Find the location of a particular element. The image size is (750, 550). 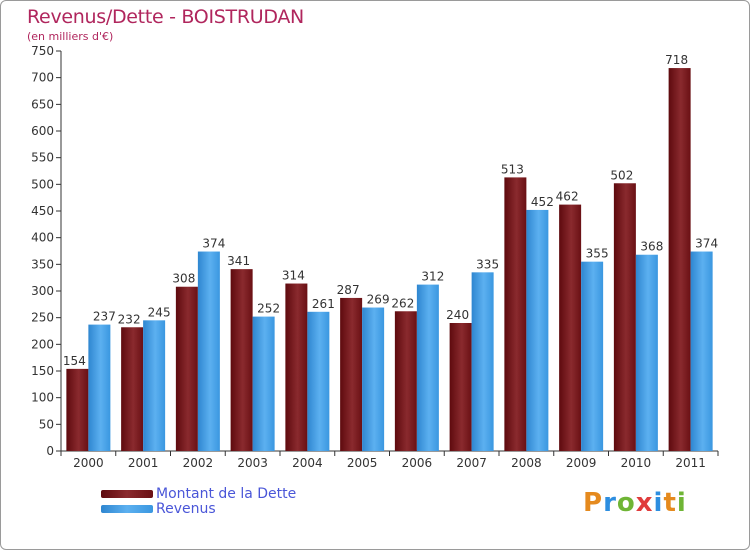

y-tick-label: 250 is located at coordinates (42, 318).